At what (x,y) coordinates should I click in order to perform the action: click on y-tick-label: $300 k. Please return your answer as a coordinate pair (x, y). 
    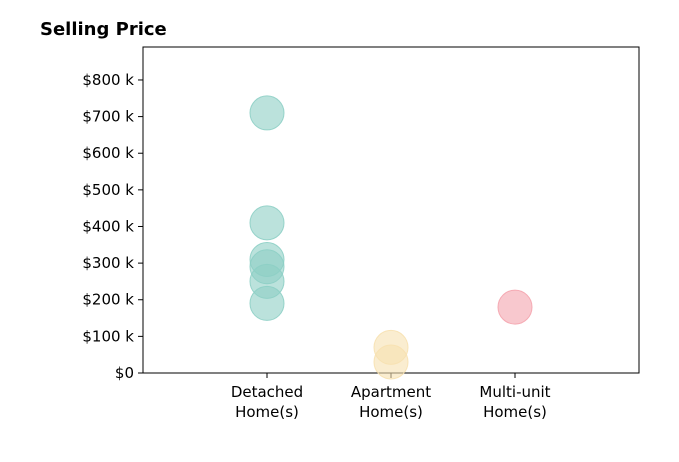
    Looking at the image, I should click on (108, 263).